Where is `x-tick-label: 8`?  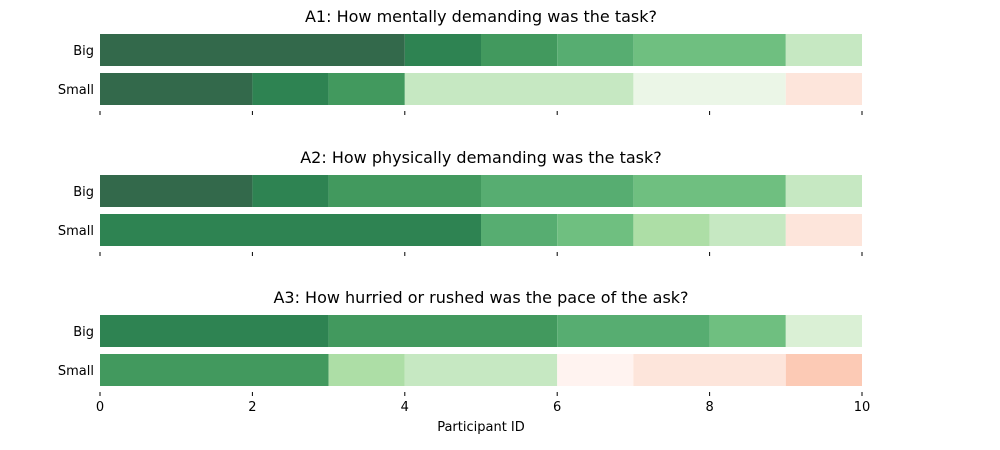
x-tick-label: 8 is located at coordinates (709, 407).